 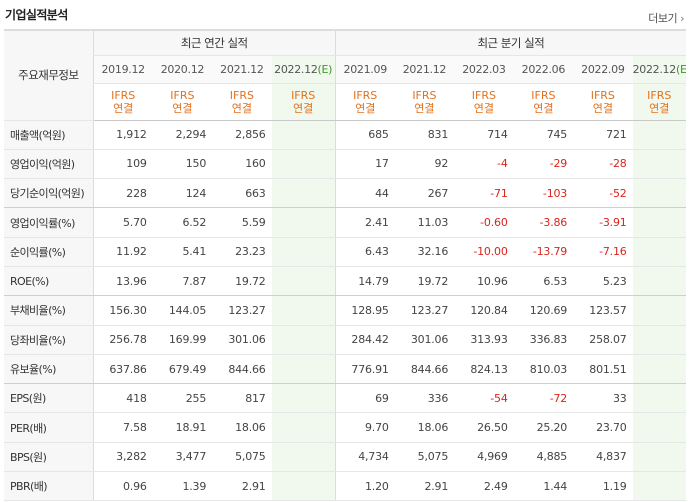 I want to click on period-label: 2022.09, so click(x=603, y=69).